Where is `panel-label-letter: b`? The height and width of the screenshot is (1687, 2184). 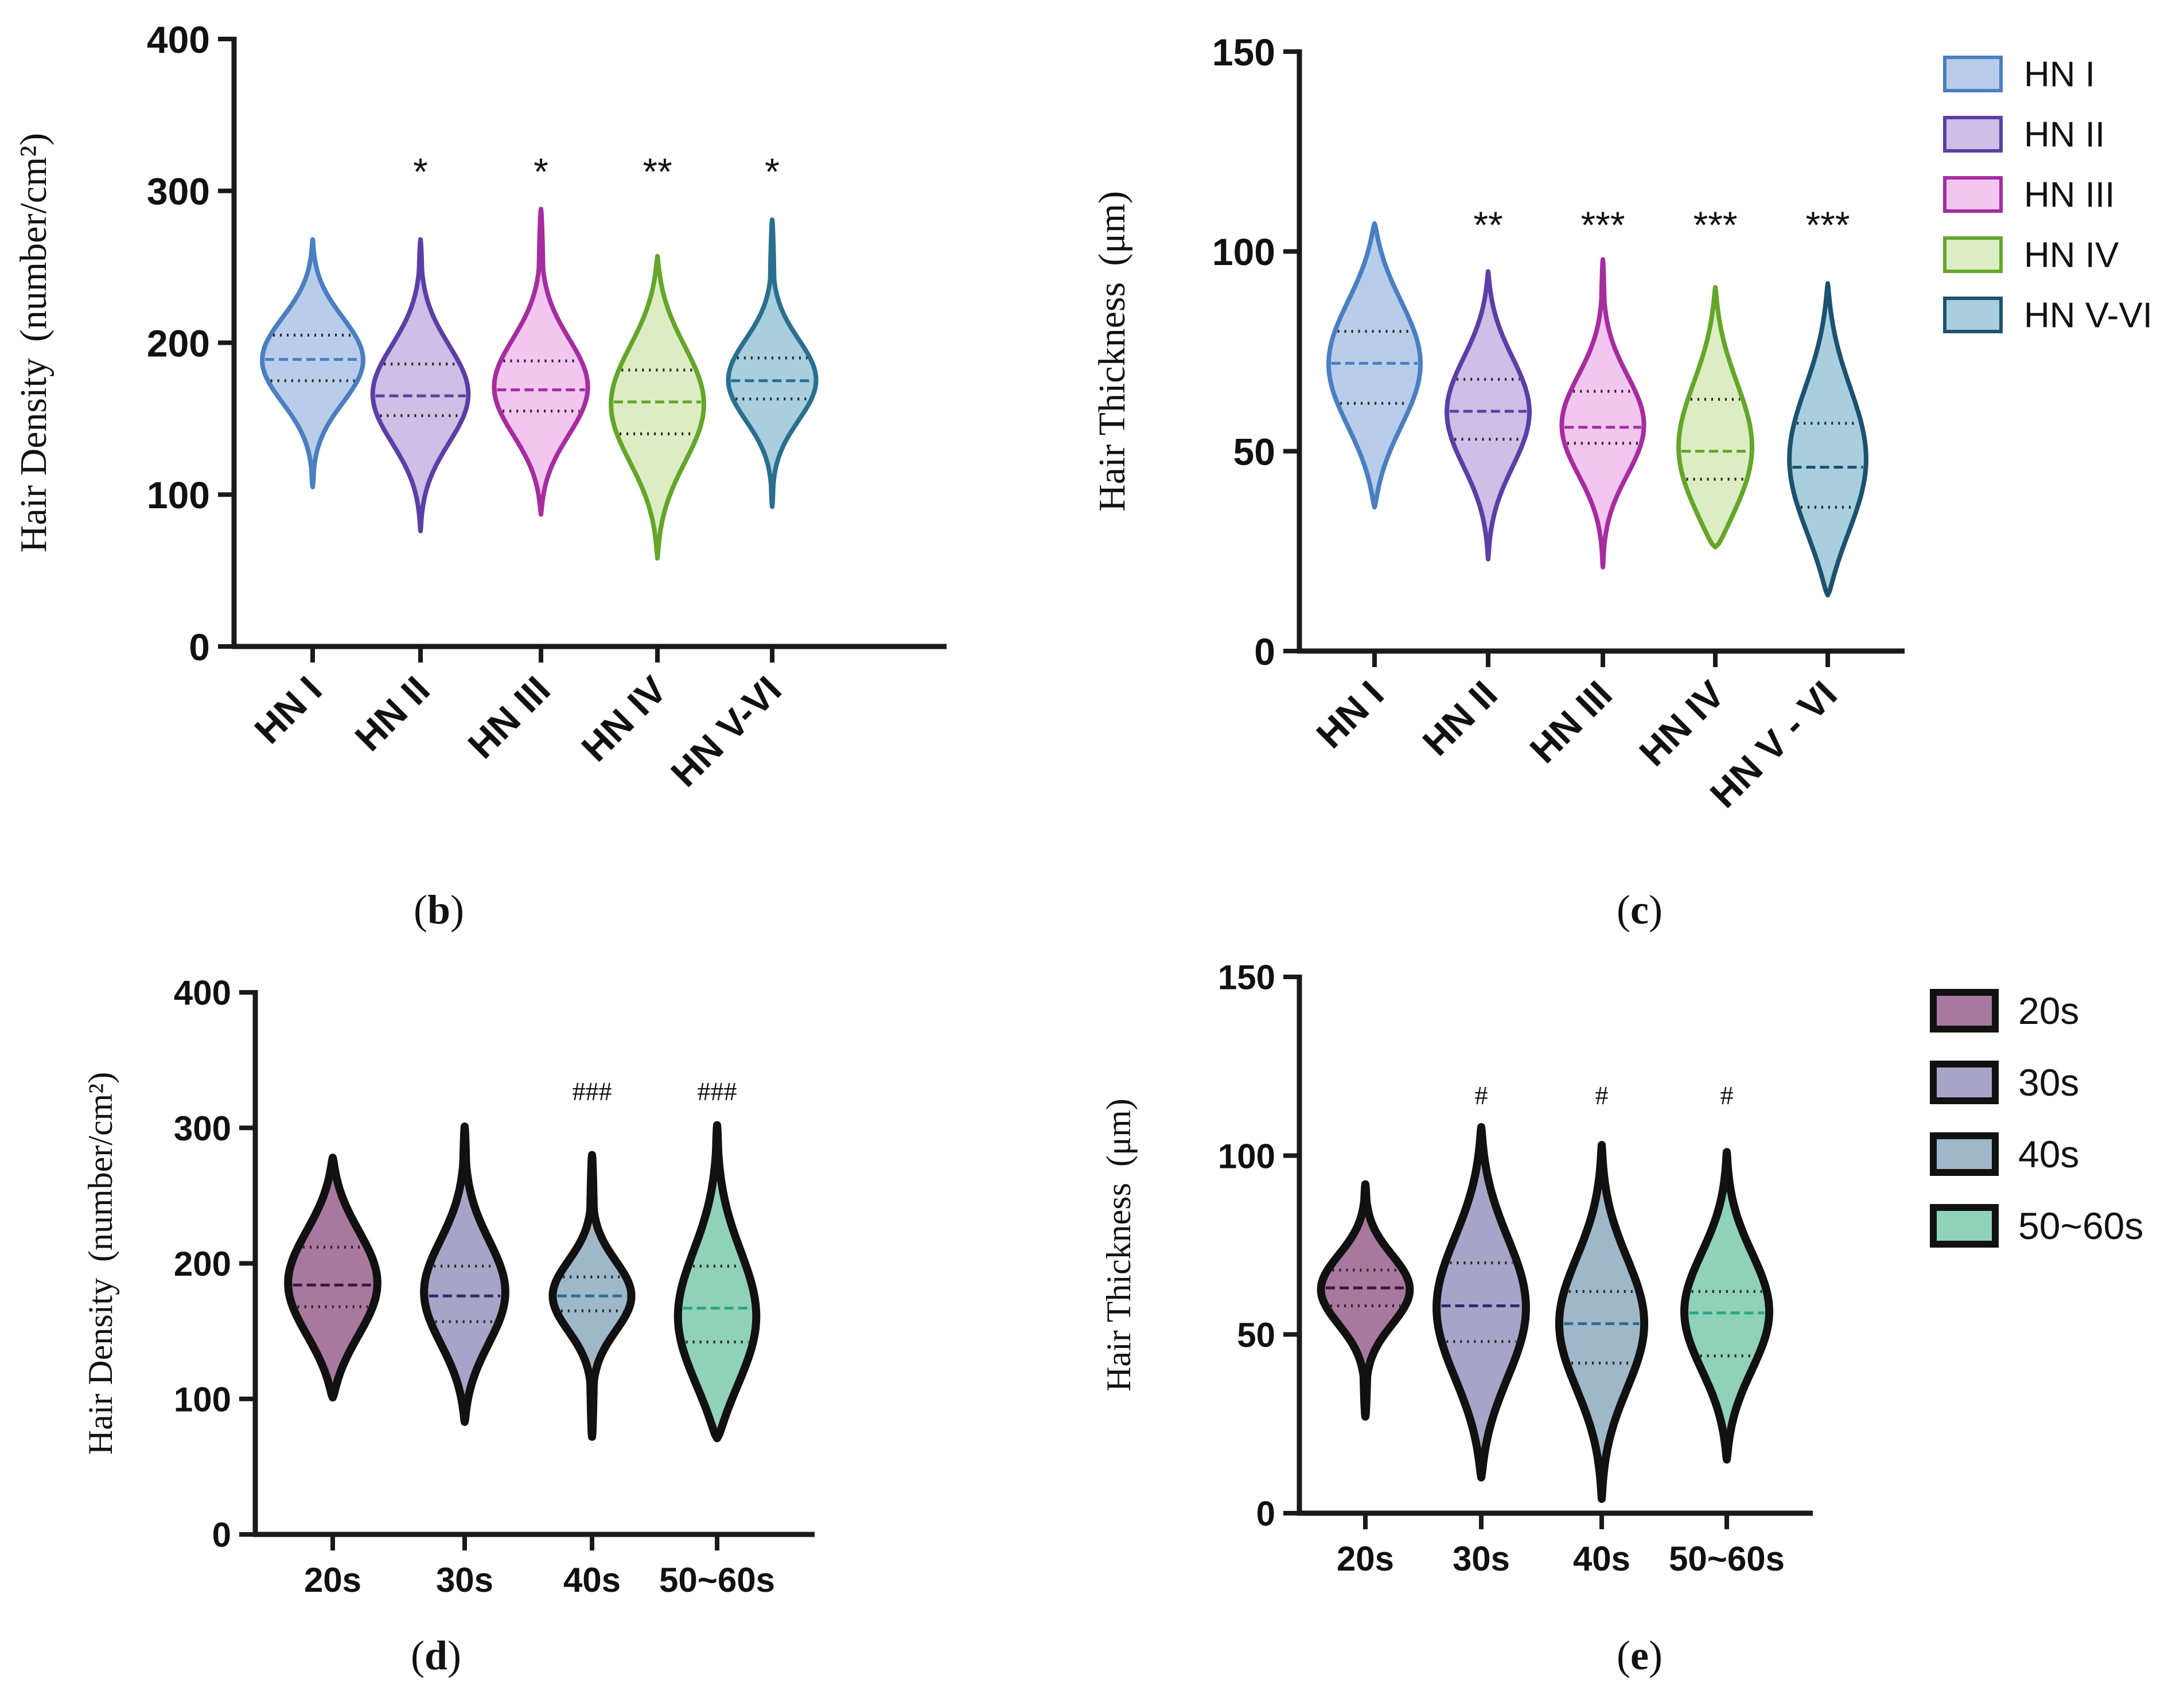 panel-label-letter: b is located at coordinates (439, 910).